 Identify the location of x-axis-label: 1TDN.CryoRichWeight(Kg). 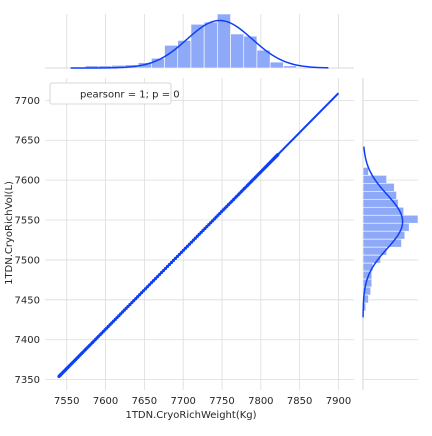
(190, 415).